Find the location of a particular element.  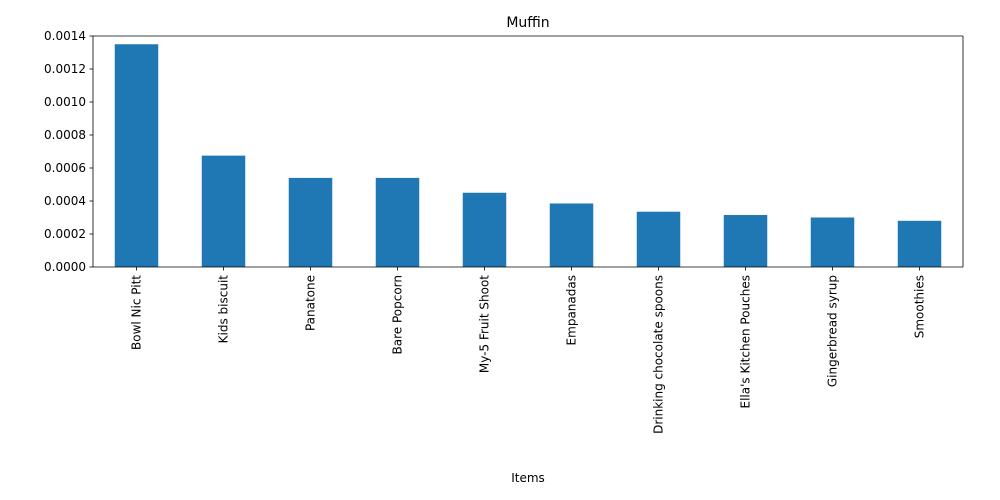

y-tick-label: 0.0000 is located at coordinates (65, 267).